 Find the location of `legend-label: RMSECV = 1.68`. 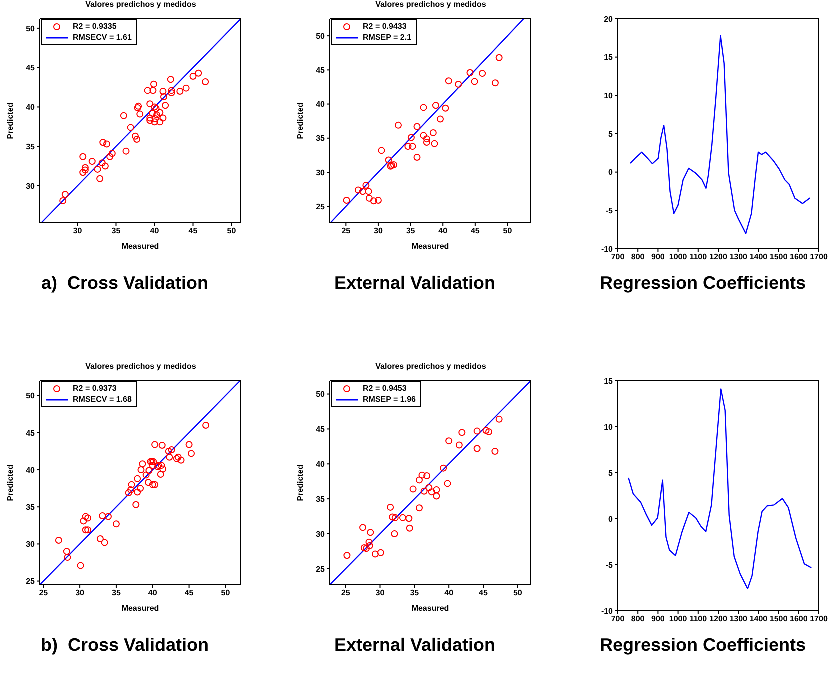

legend-label: RMSECV = 1.68 is located at coordinates (102, 399).